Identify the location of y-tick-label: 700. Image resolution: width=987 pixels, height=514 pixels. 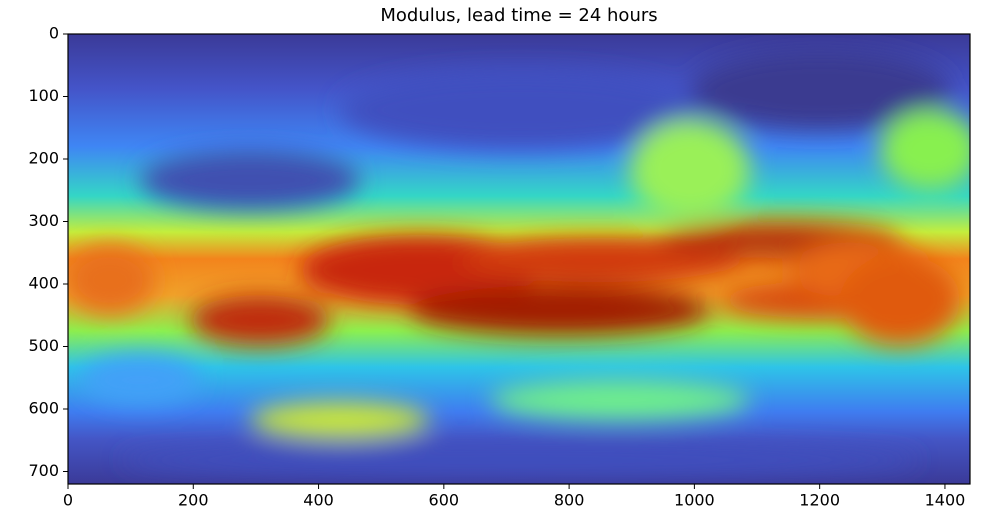
(43, 470).